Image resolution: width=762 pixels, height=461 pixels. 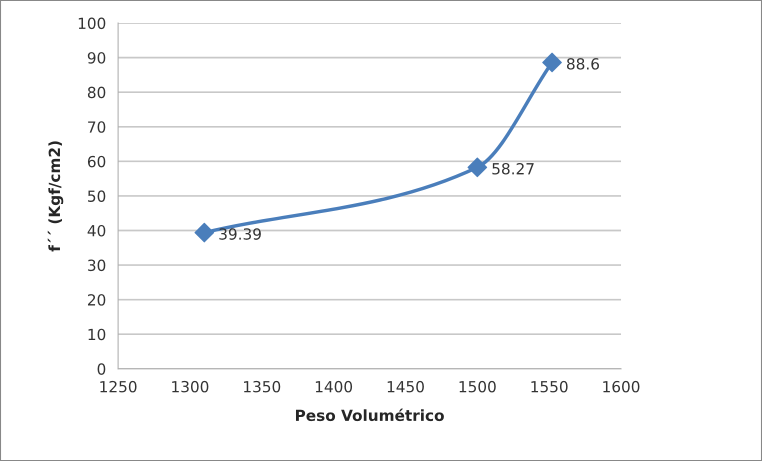 What do you see at coordinates (549, 386) in the screenshot?
I see `x-tick-label: 1550` at bounding box center [549, 386].